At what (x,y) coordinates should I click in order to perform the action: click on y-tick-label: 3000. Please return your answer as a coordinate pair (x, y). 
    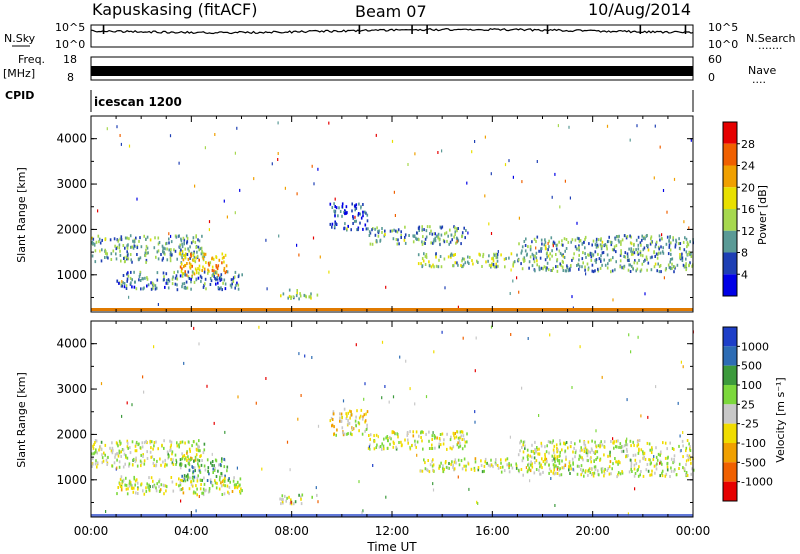
    Looking at the image, I should click on (71, 389).